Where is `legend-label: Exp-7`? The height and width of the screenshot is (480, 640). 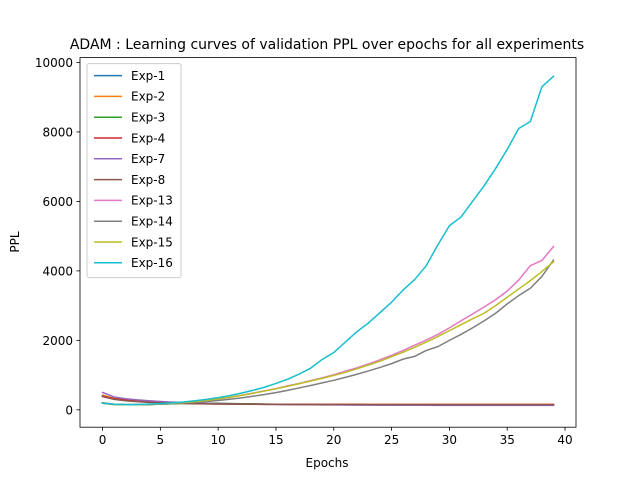 legend-label: Exp-7 is located at coordinates (148, 159).